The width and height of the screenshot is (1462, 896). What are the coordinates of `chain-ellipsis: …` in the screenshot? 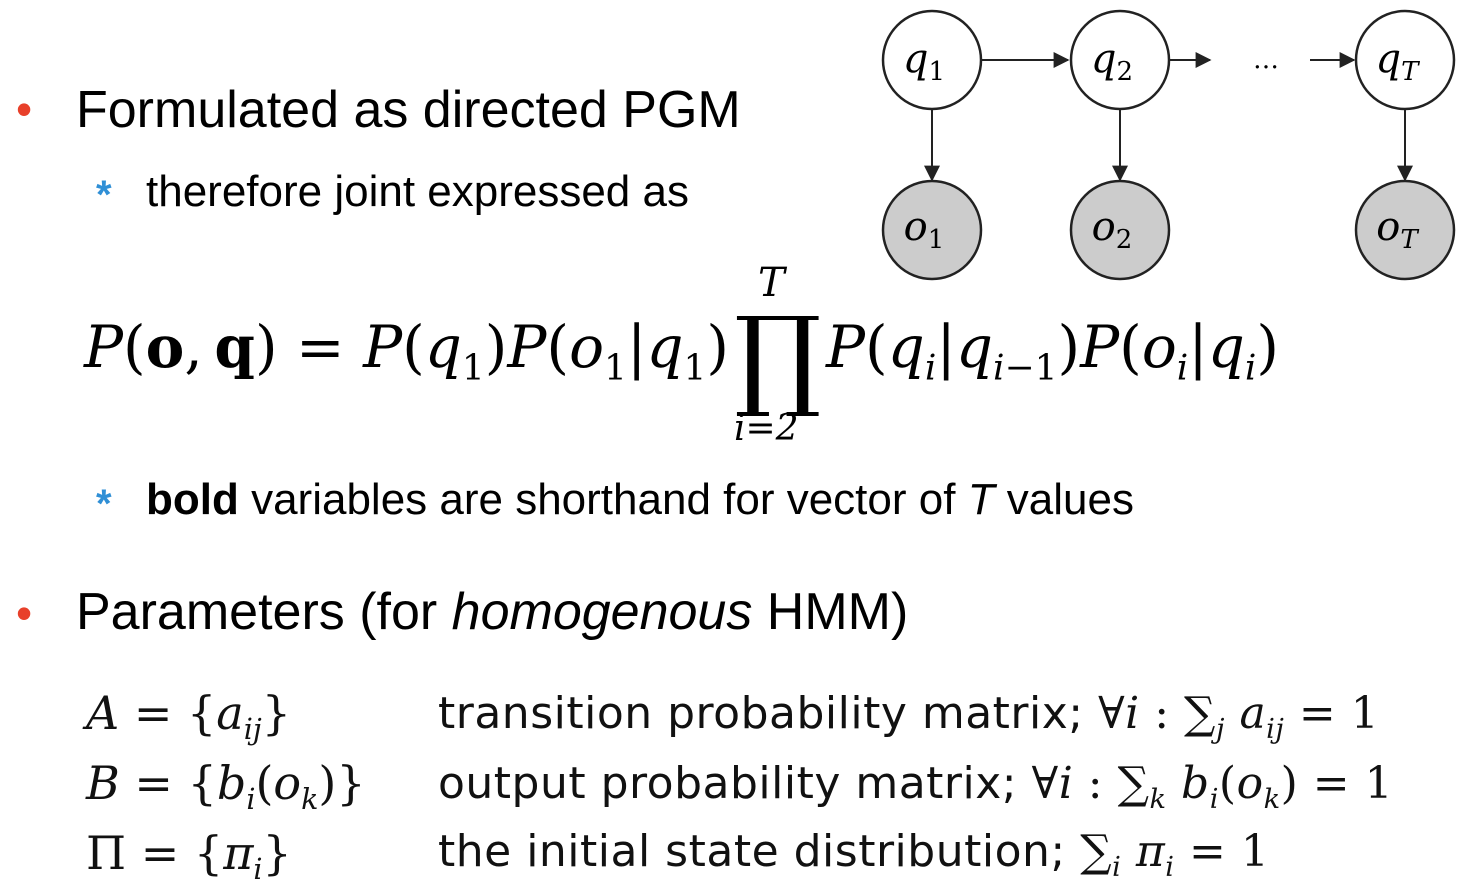 It's located at (1266, 60).